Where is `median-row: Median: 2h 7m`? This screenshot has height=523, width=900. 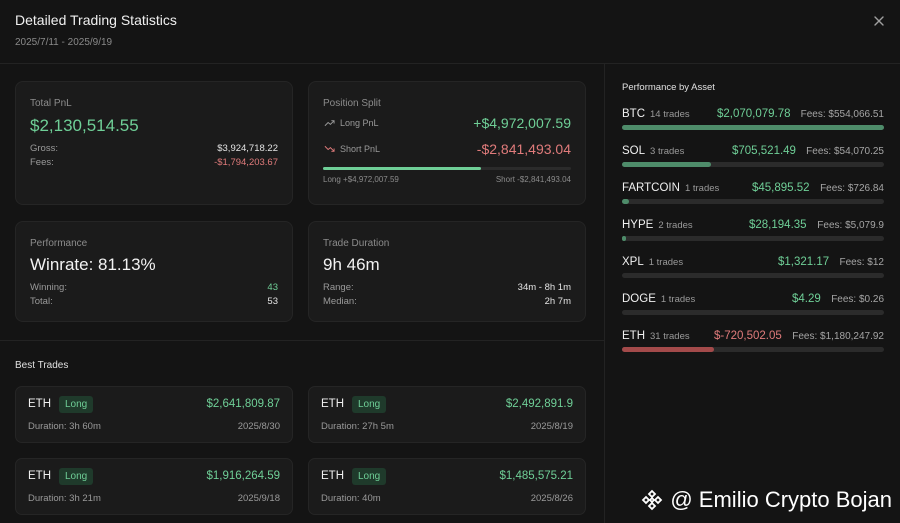
median-row: Median: 2h 7m is located at coordinates (447, 301).